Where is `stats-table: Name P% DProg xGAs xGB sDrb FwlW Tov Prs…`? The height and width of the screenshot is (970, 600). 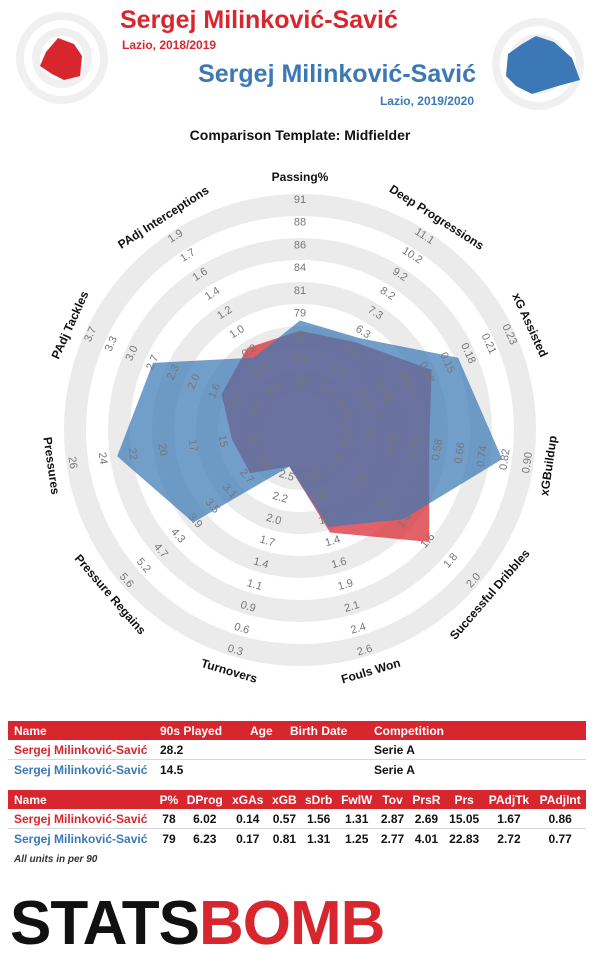 stats-table: Name P% DProg xGAs xGB sDrb FwlW Tov Prs… is located at coordinates (297, 819).